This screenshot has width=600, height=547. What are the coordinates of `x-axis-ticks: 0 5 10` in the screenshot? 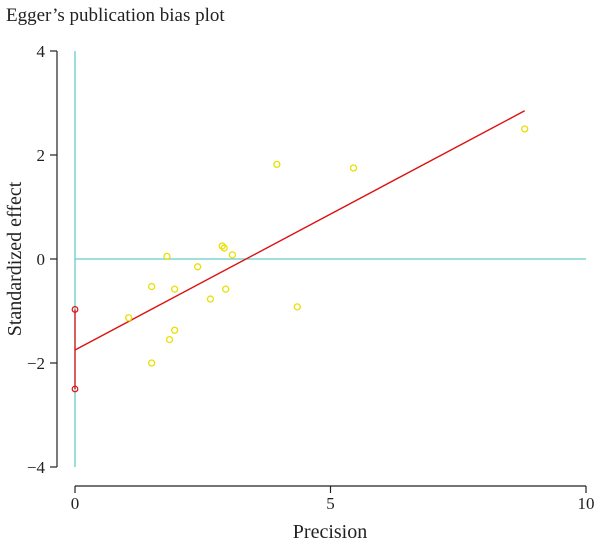 It's located at (333, 499).